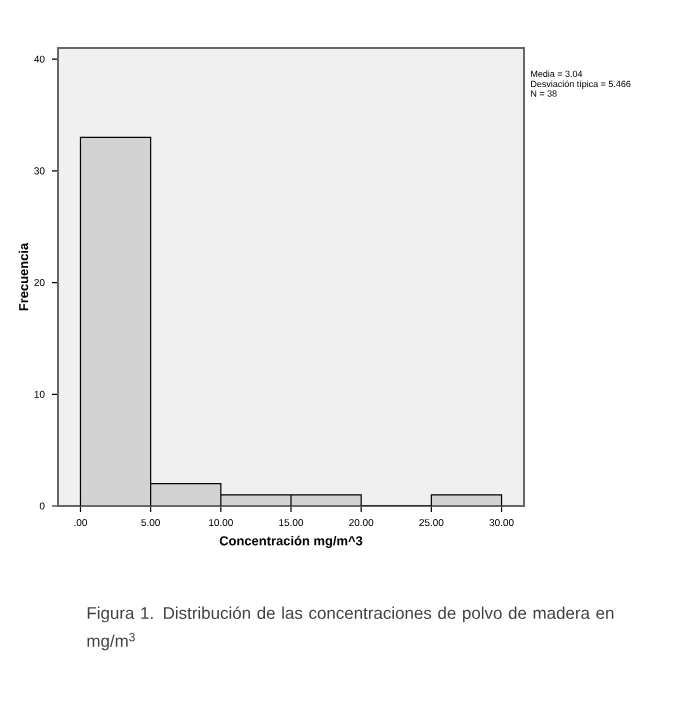  What do you see at coordinates (350, 628) in the screenshot?
I see `text: Figura 1. Distribución de las concentraciones de polvo de madera en mg/m$^{3}$` at bounding box center [350, 628].